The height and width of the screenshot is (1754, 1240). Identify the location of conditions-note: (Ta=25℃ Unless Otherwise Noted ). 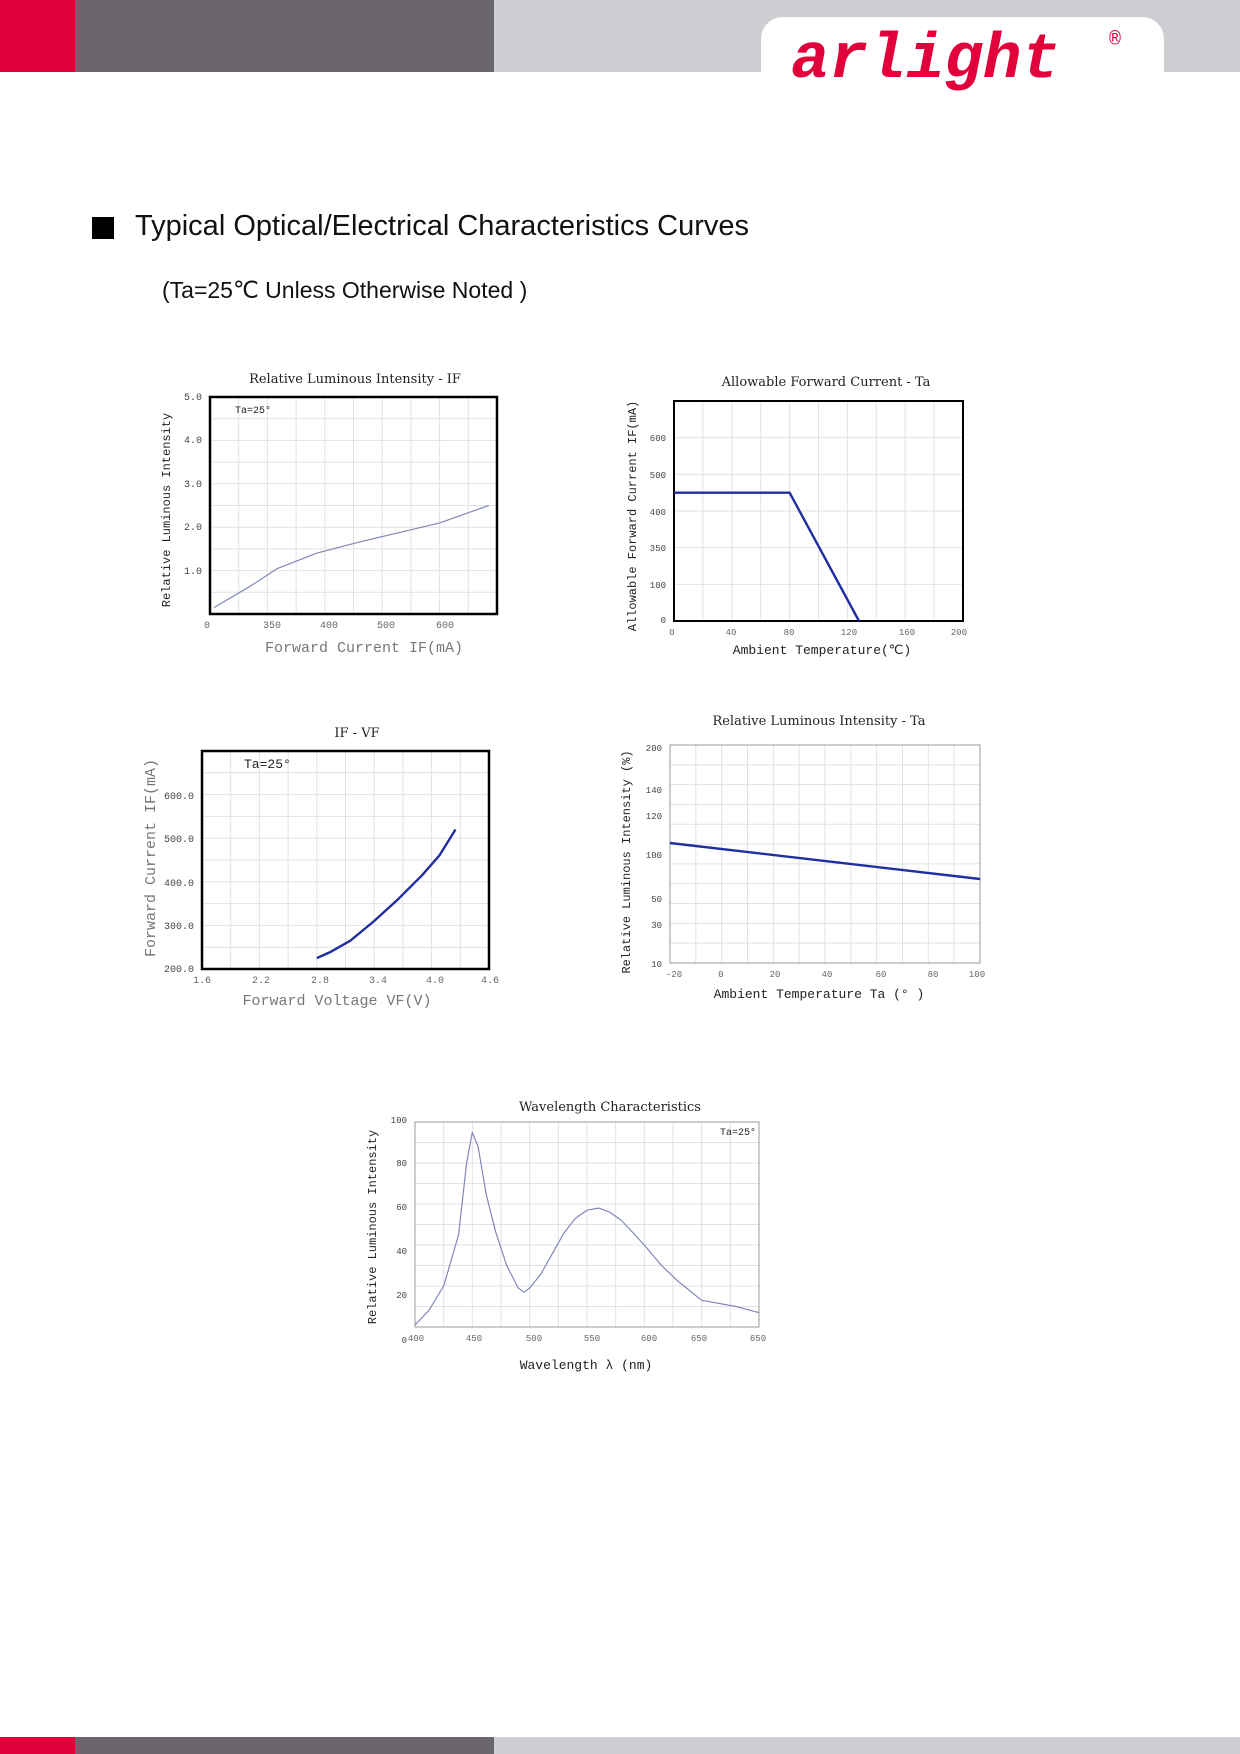
(345, 290).